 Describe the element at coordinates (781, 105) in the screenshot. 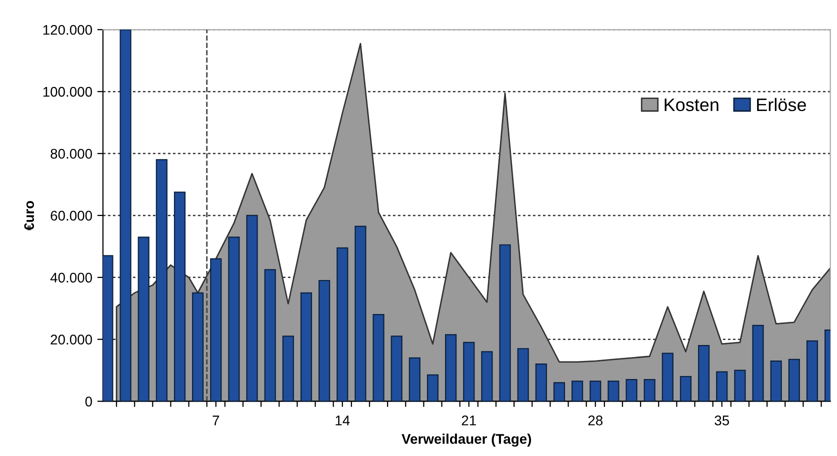

I see `legend-label: Erlöse` at that location.